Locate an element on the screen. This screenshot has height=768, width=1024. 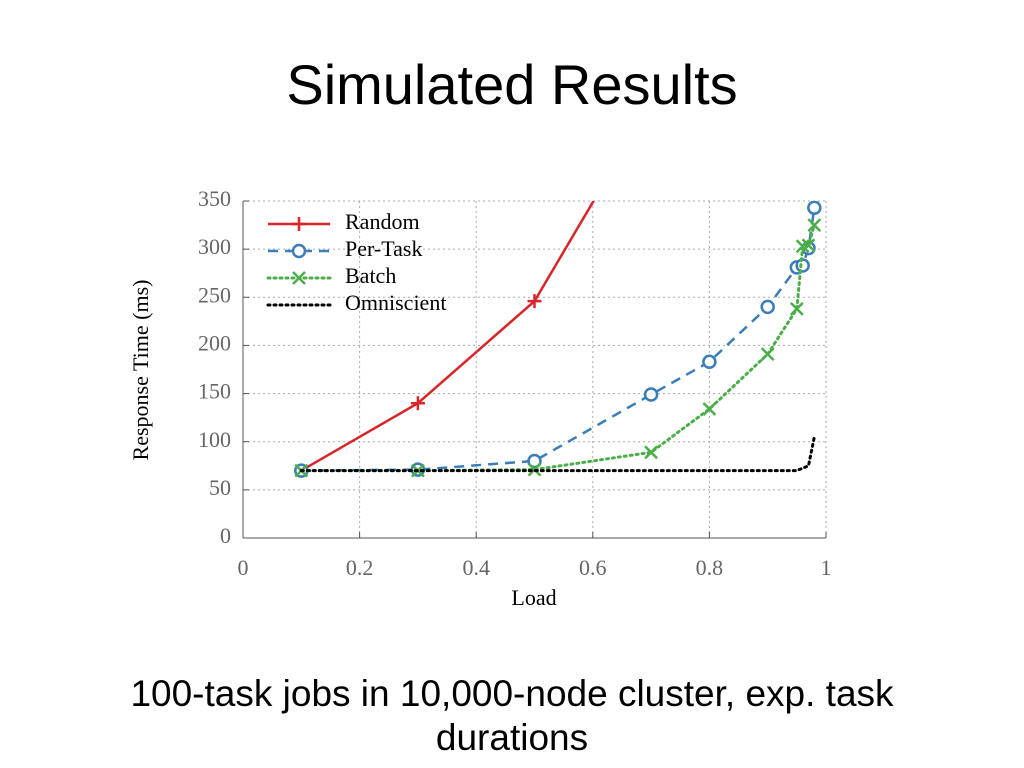
x-tick-label: 0.8 is located at coordinates (710, 567).